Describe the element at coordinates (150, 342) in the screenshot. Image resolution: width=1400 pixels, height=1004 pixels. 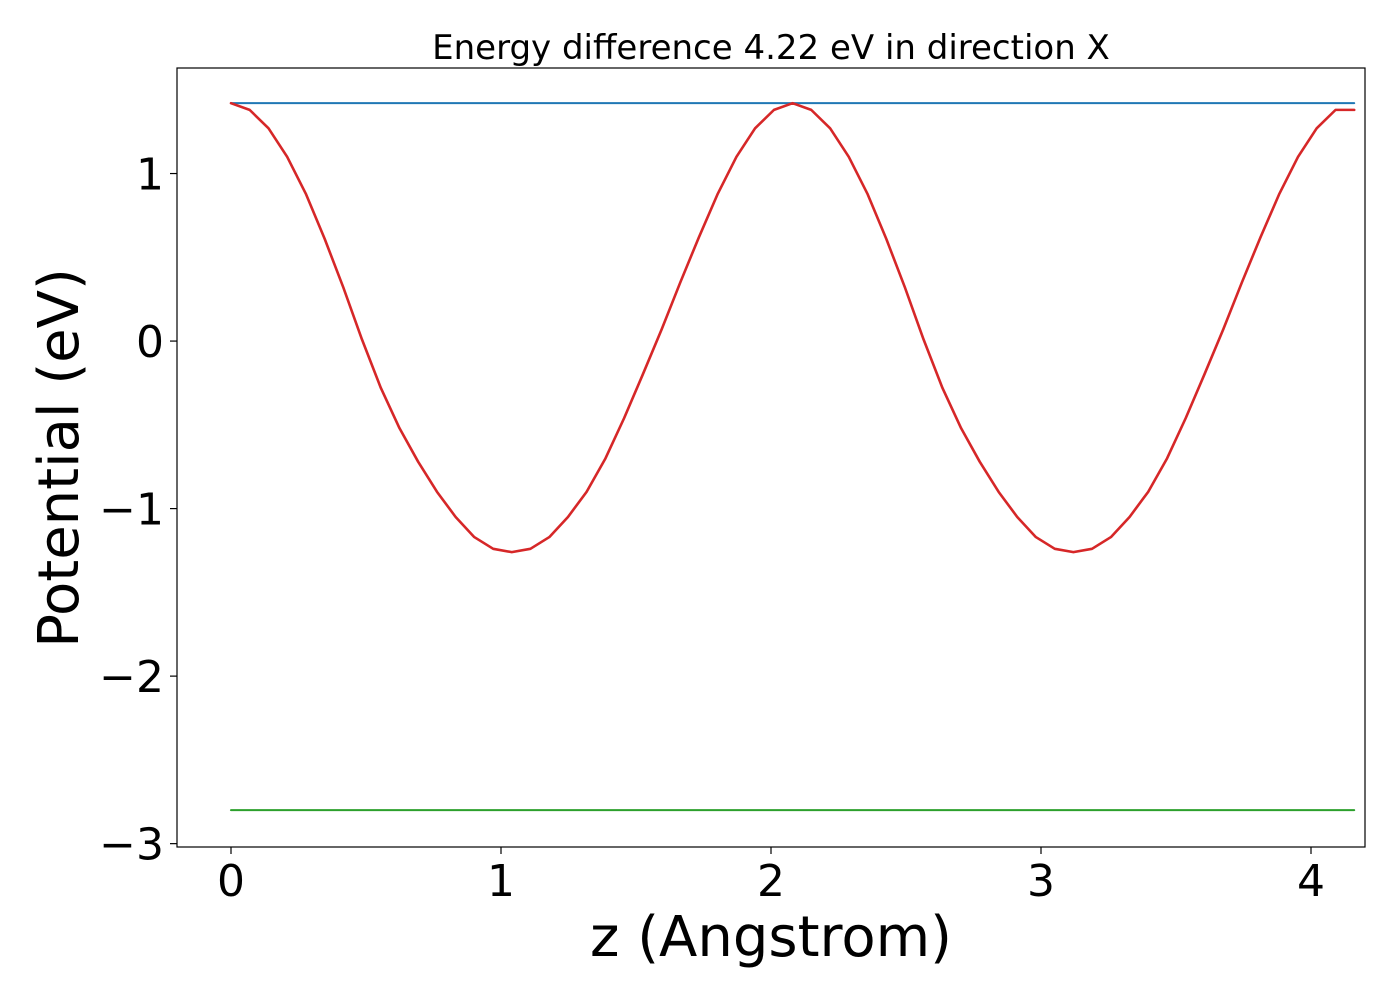
I see `y-tick-label-1: 0` at that location.